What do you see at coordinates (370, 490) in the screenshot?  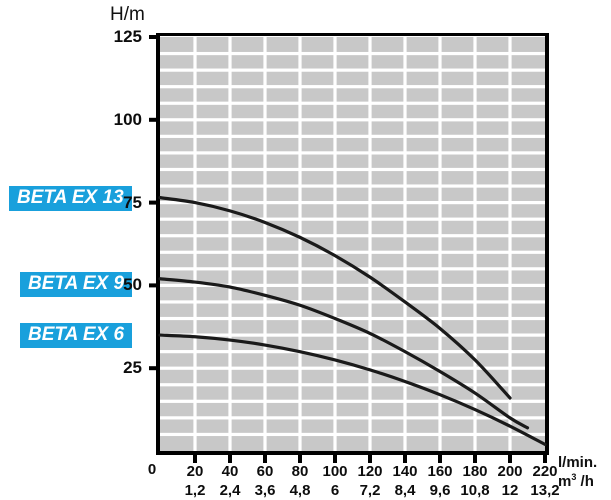 I see `x-tick-label-m3h: 7,2` at bounding box center [370, 490].